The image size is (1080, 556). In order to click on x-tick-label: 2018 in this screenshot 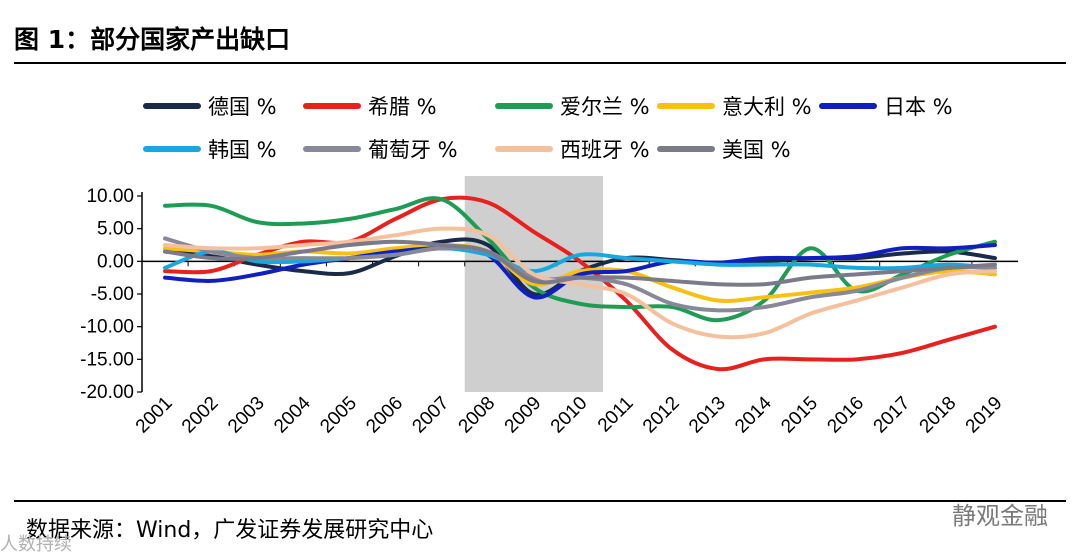, I will do `click(938, 415)`.